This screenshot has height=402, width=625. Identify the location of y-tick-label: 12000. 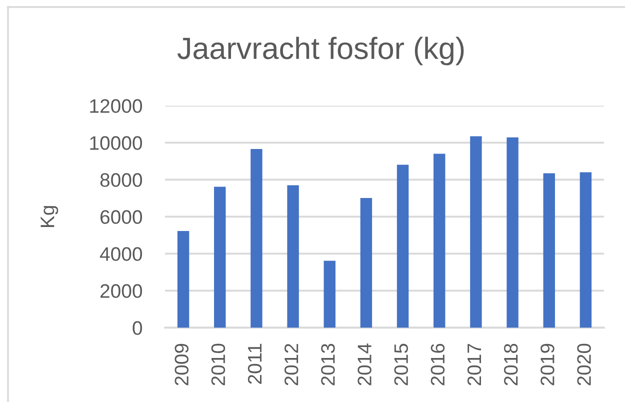
(116, 106).